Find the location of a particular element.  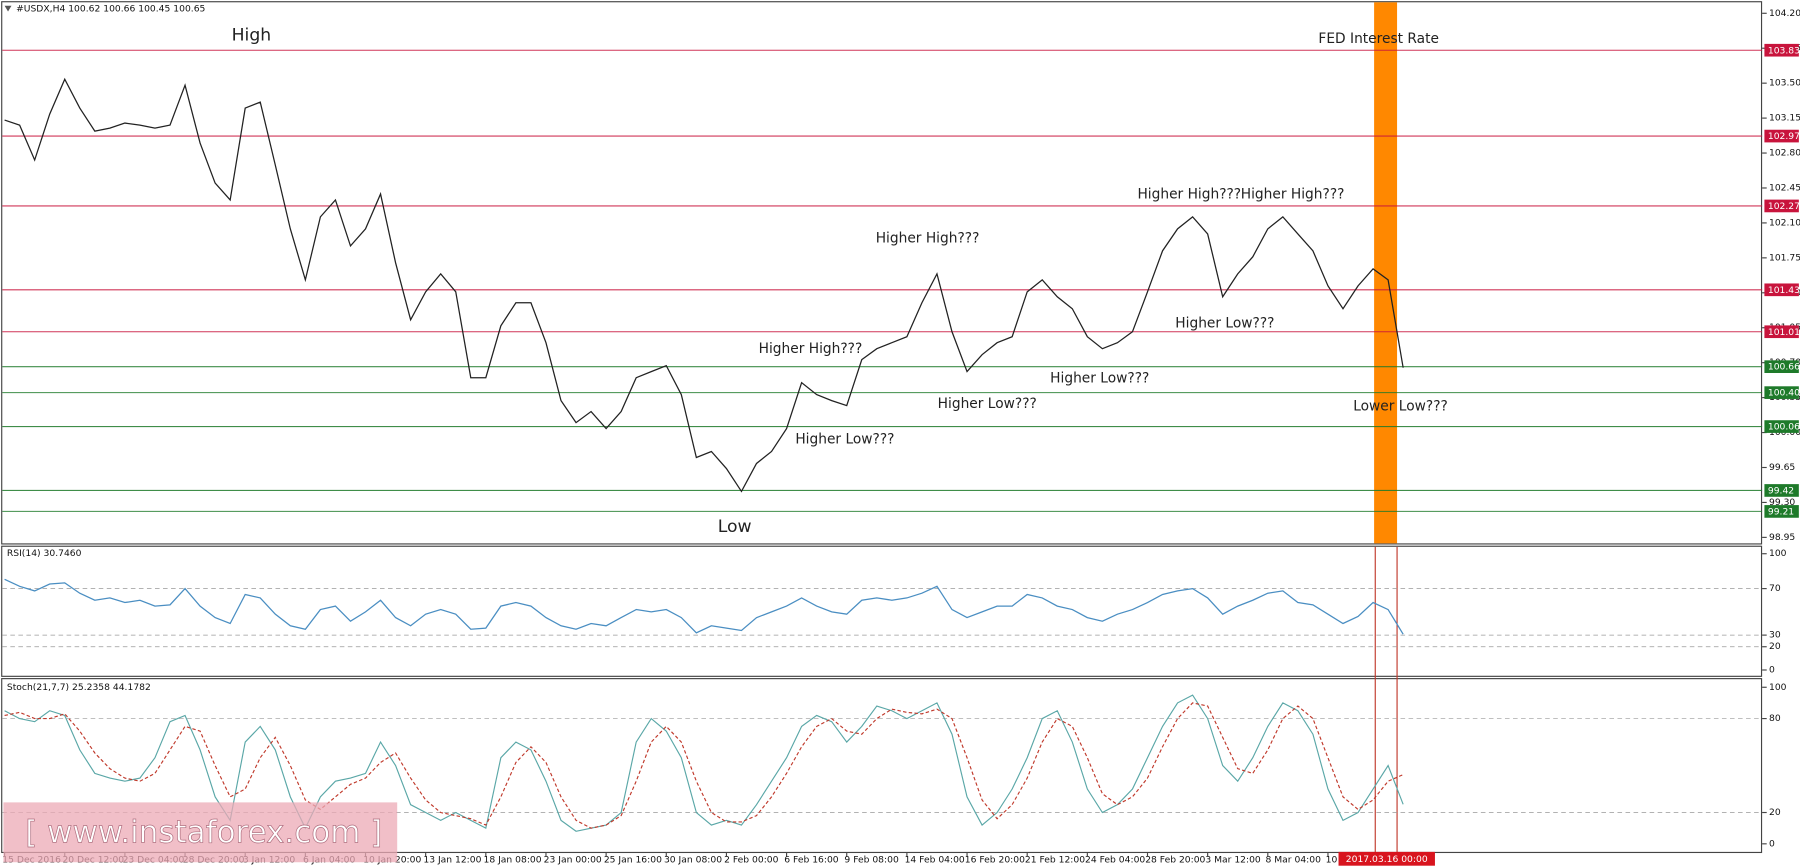

x-tick-label: 30 Jan 08:00 is located at coordinates (693, 859).